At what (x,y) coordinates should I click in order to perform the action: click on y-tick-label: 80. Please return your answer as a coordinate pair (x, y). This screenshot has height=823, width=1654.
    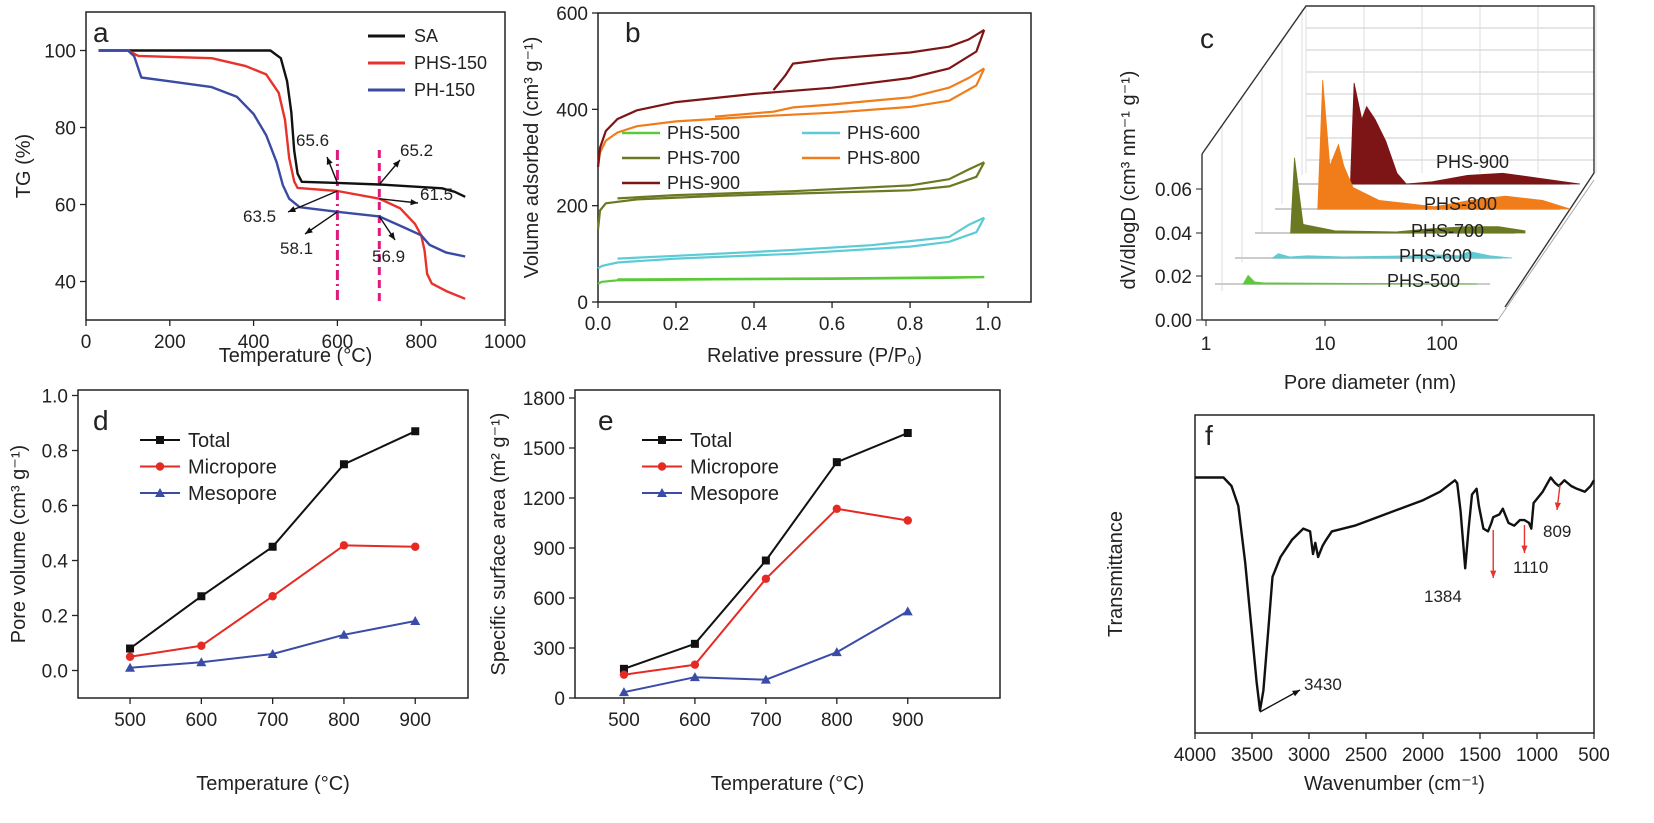
    Looking at the image, I should click on (65, 129).